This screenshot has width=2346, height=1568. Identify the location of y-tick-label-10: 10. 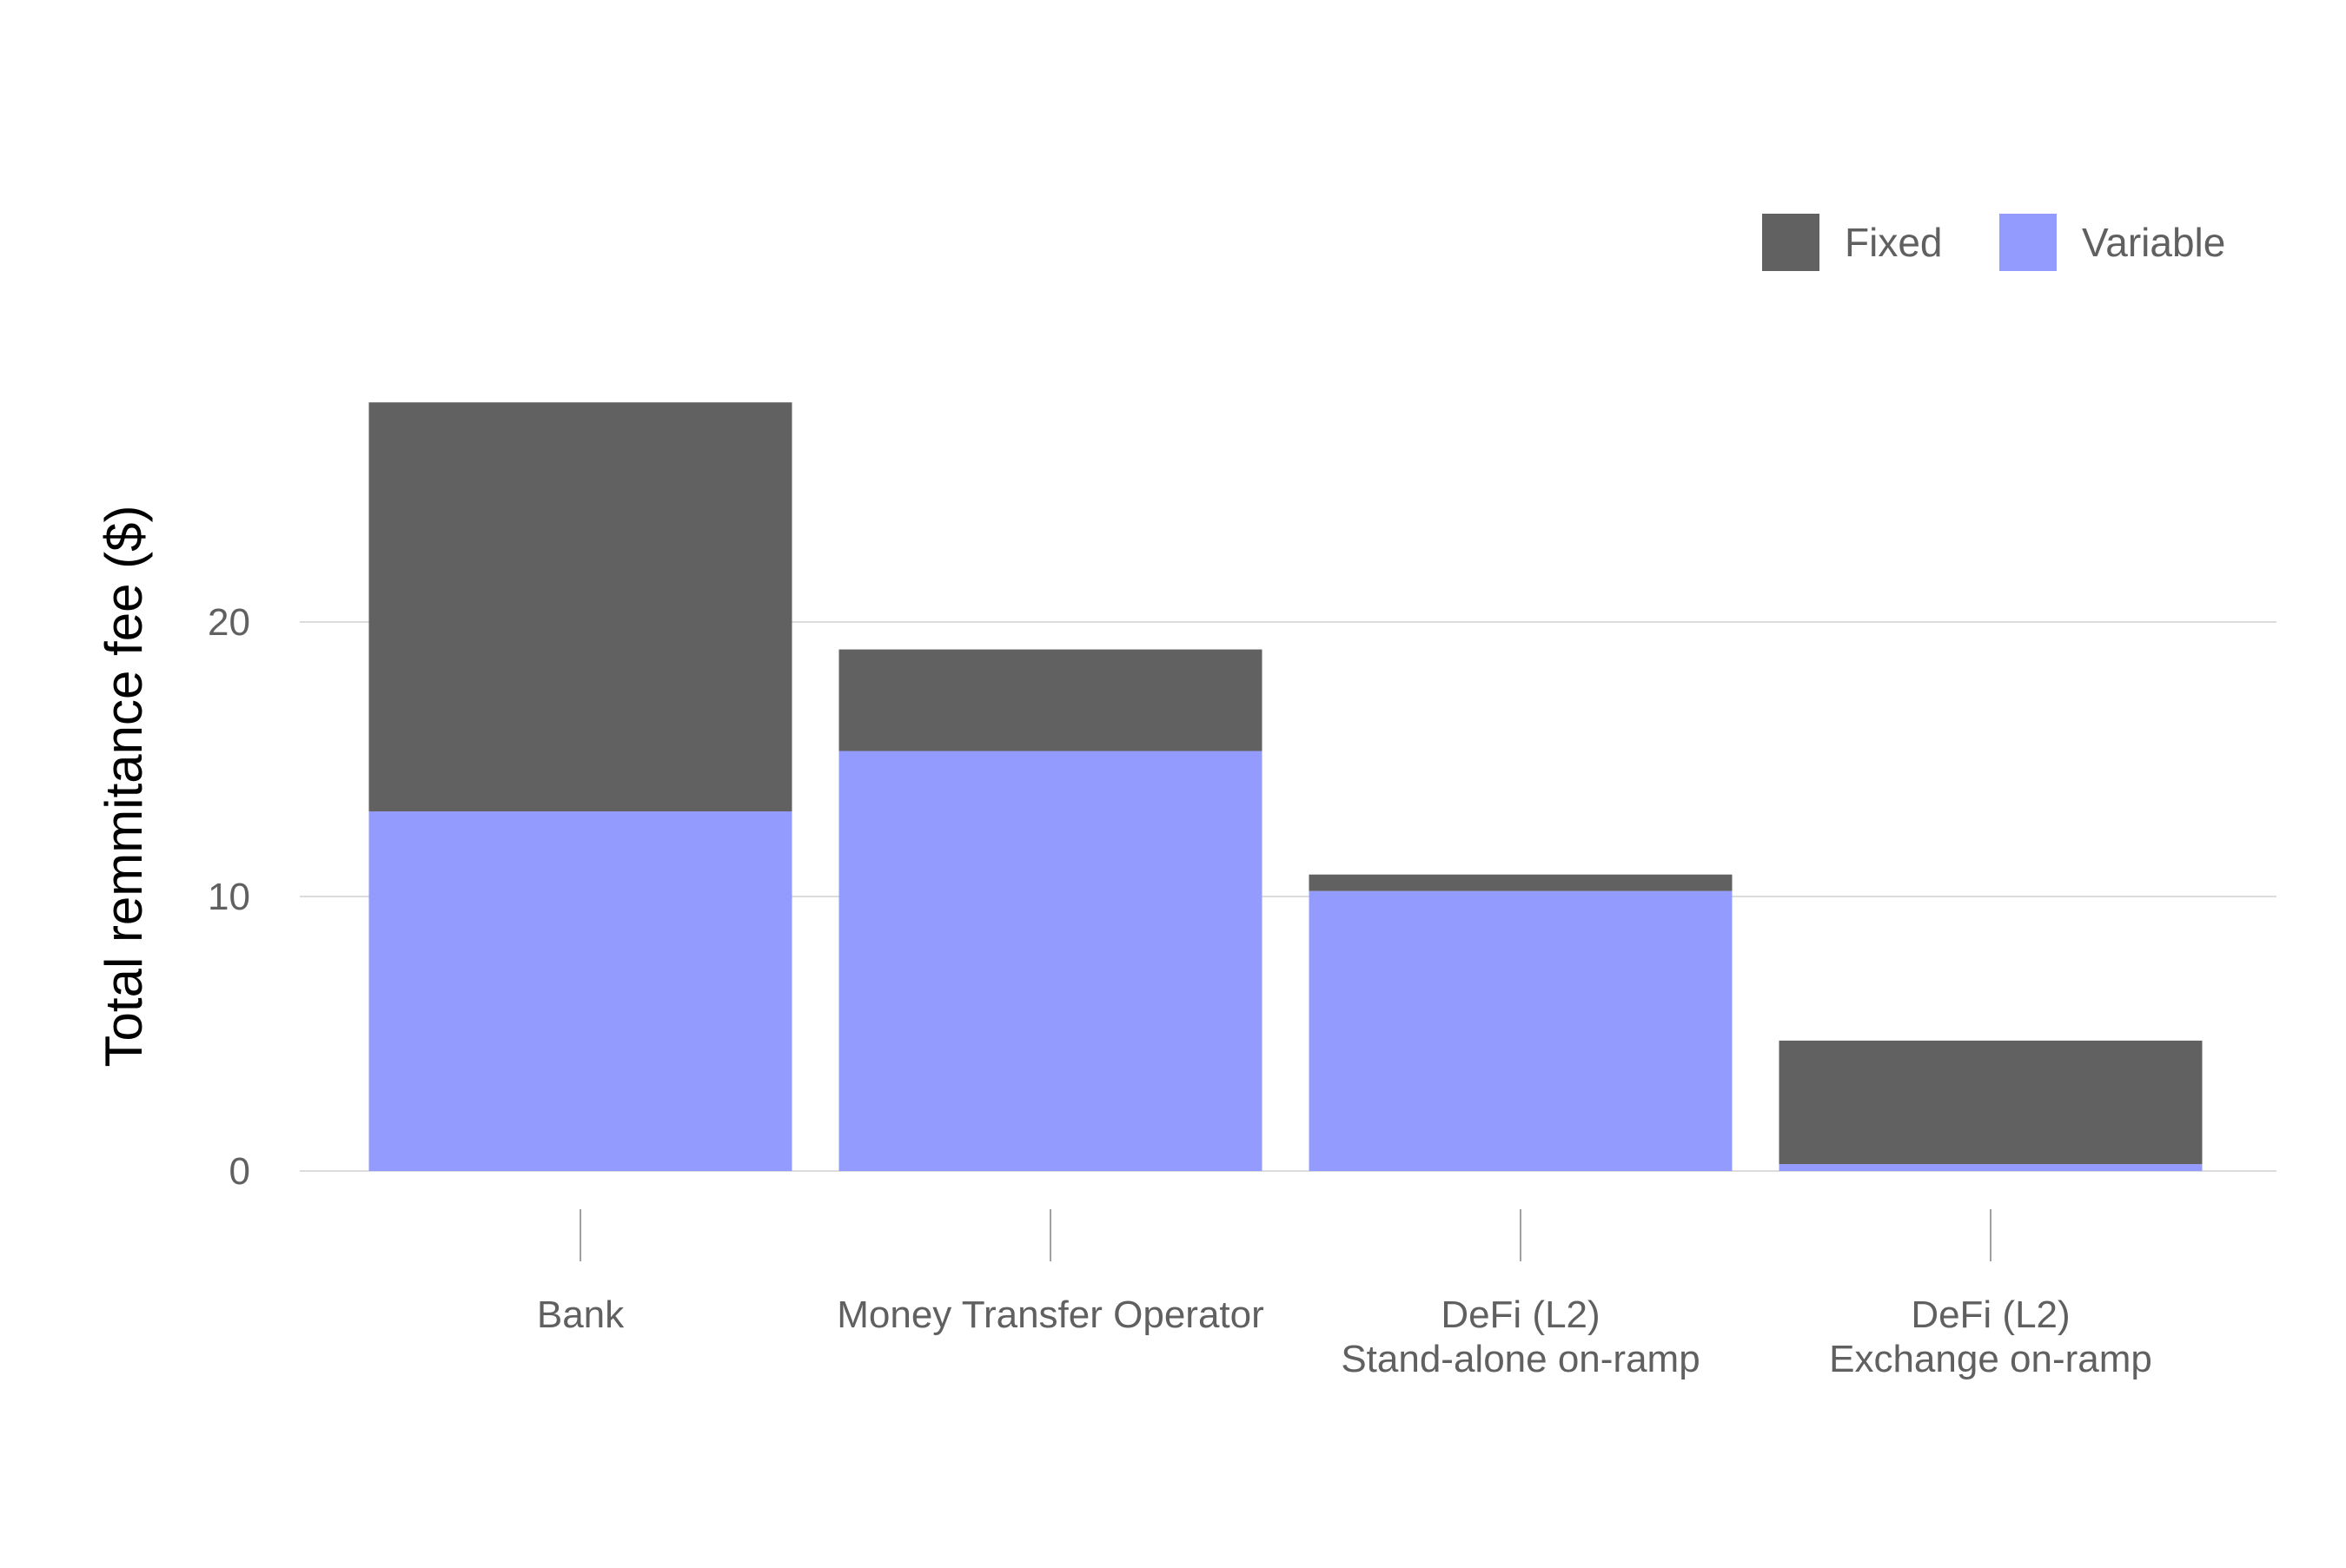
(229, 897).